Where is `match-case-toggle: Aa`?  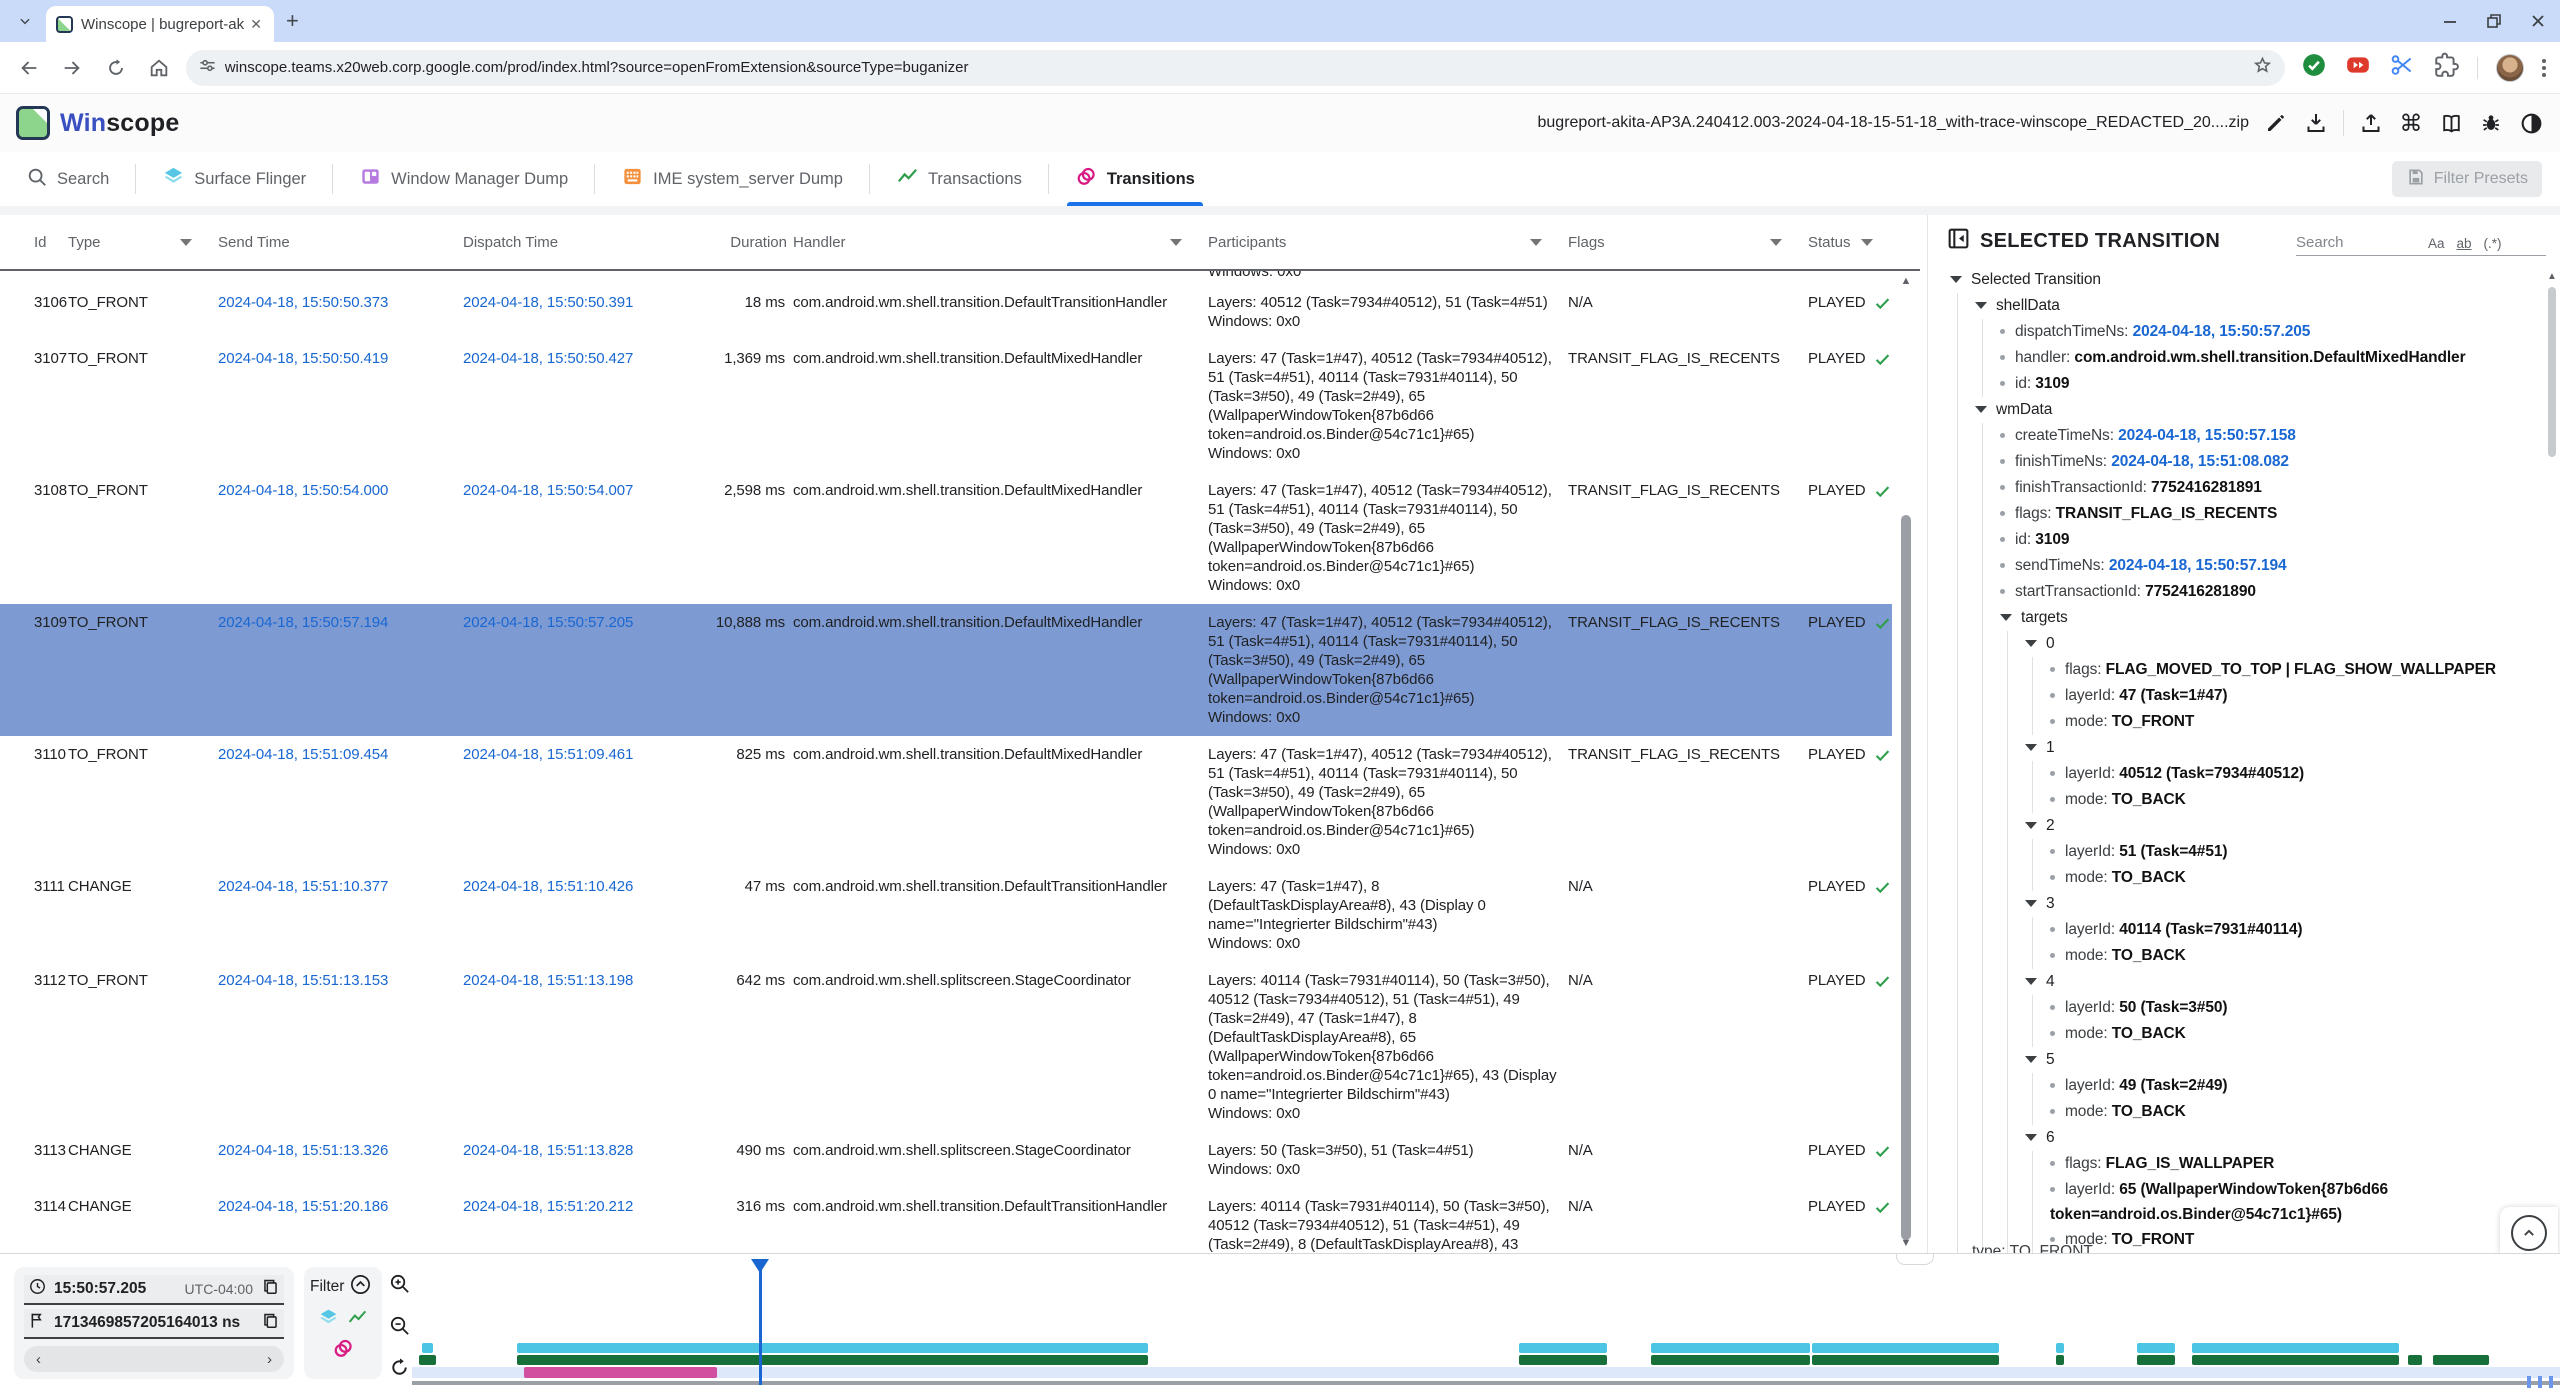
match-case-toggle: Aa is located at coordinates (2436, 243).